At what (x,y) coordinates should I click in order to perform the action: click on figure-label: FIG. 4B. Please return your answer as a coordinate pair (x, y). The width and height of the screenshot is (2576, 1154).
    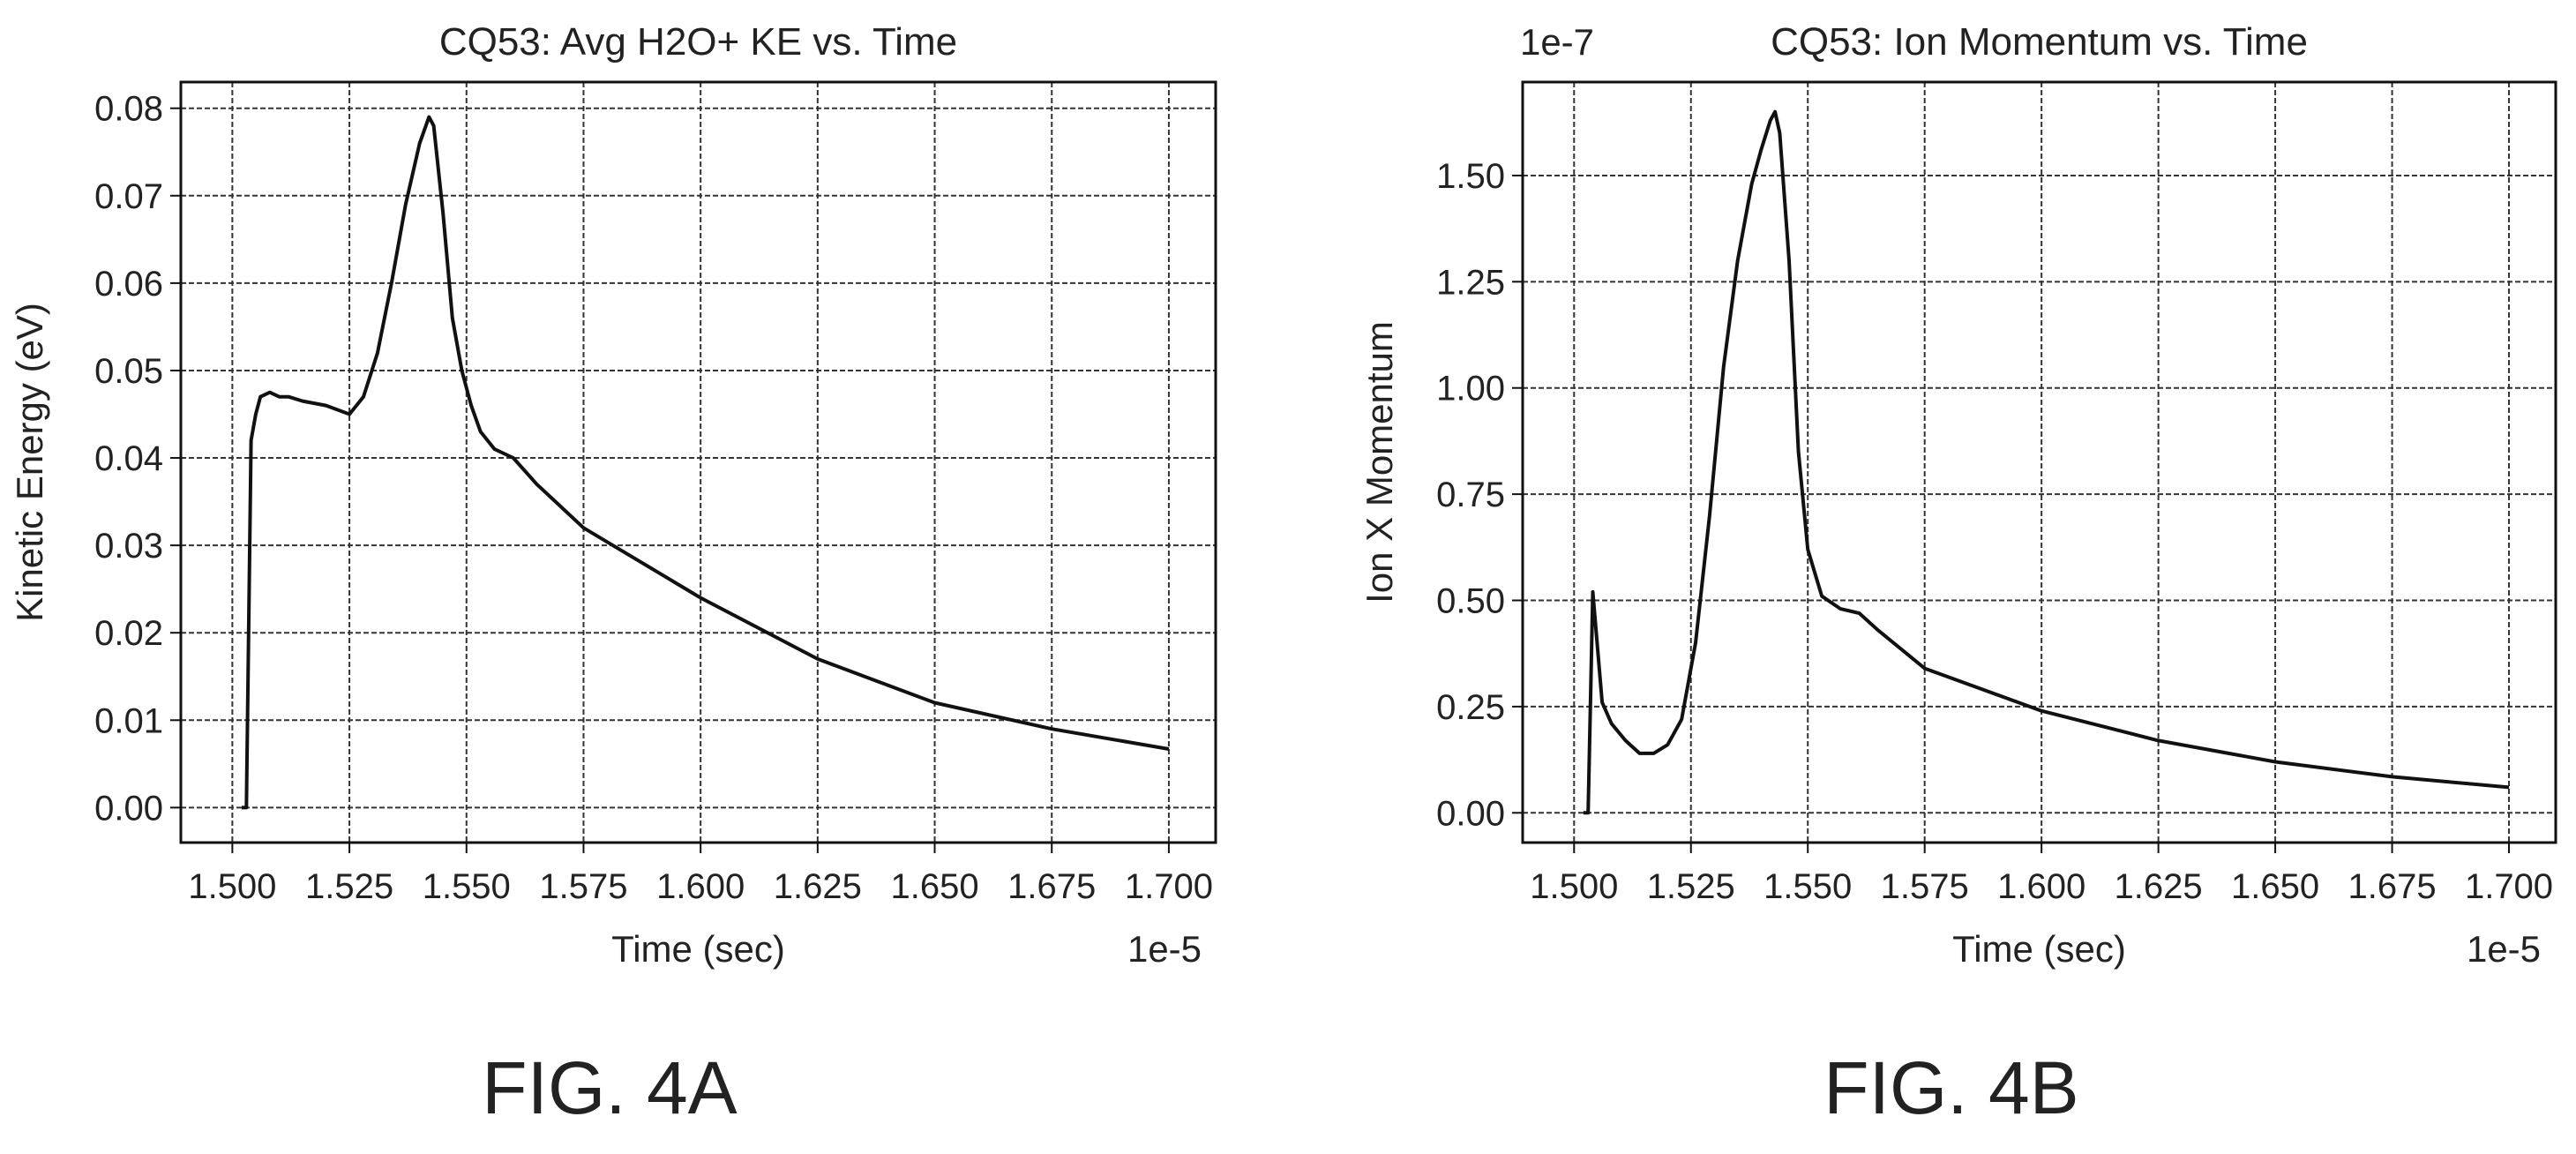
    Looking at the image, I should click on (1951, 1087).